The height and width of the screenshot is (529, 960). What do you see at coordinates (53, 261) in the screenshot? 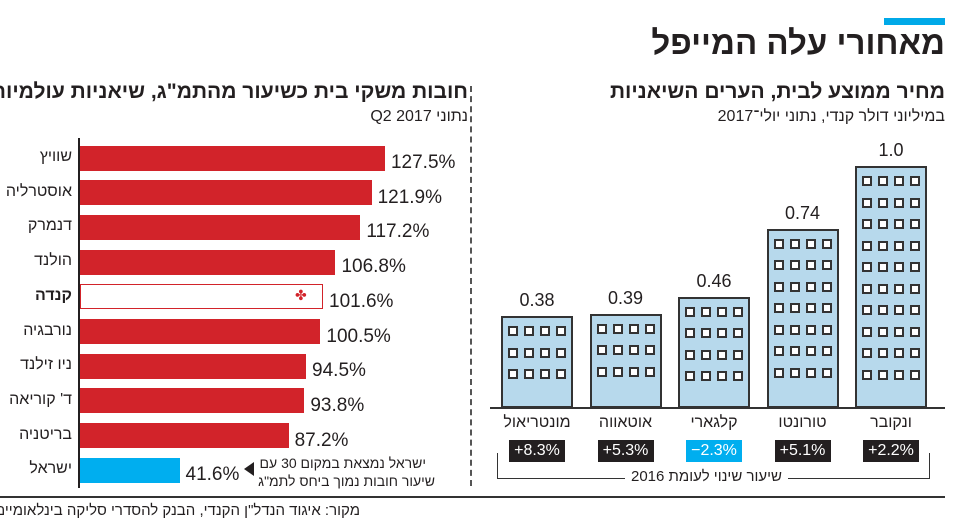
I see `bar-category-label: הולנד` at bounding box center [53, 261].